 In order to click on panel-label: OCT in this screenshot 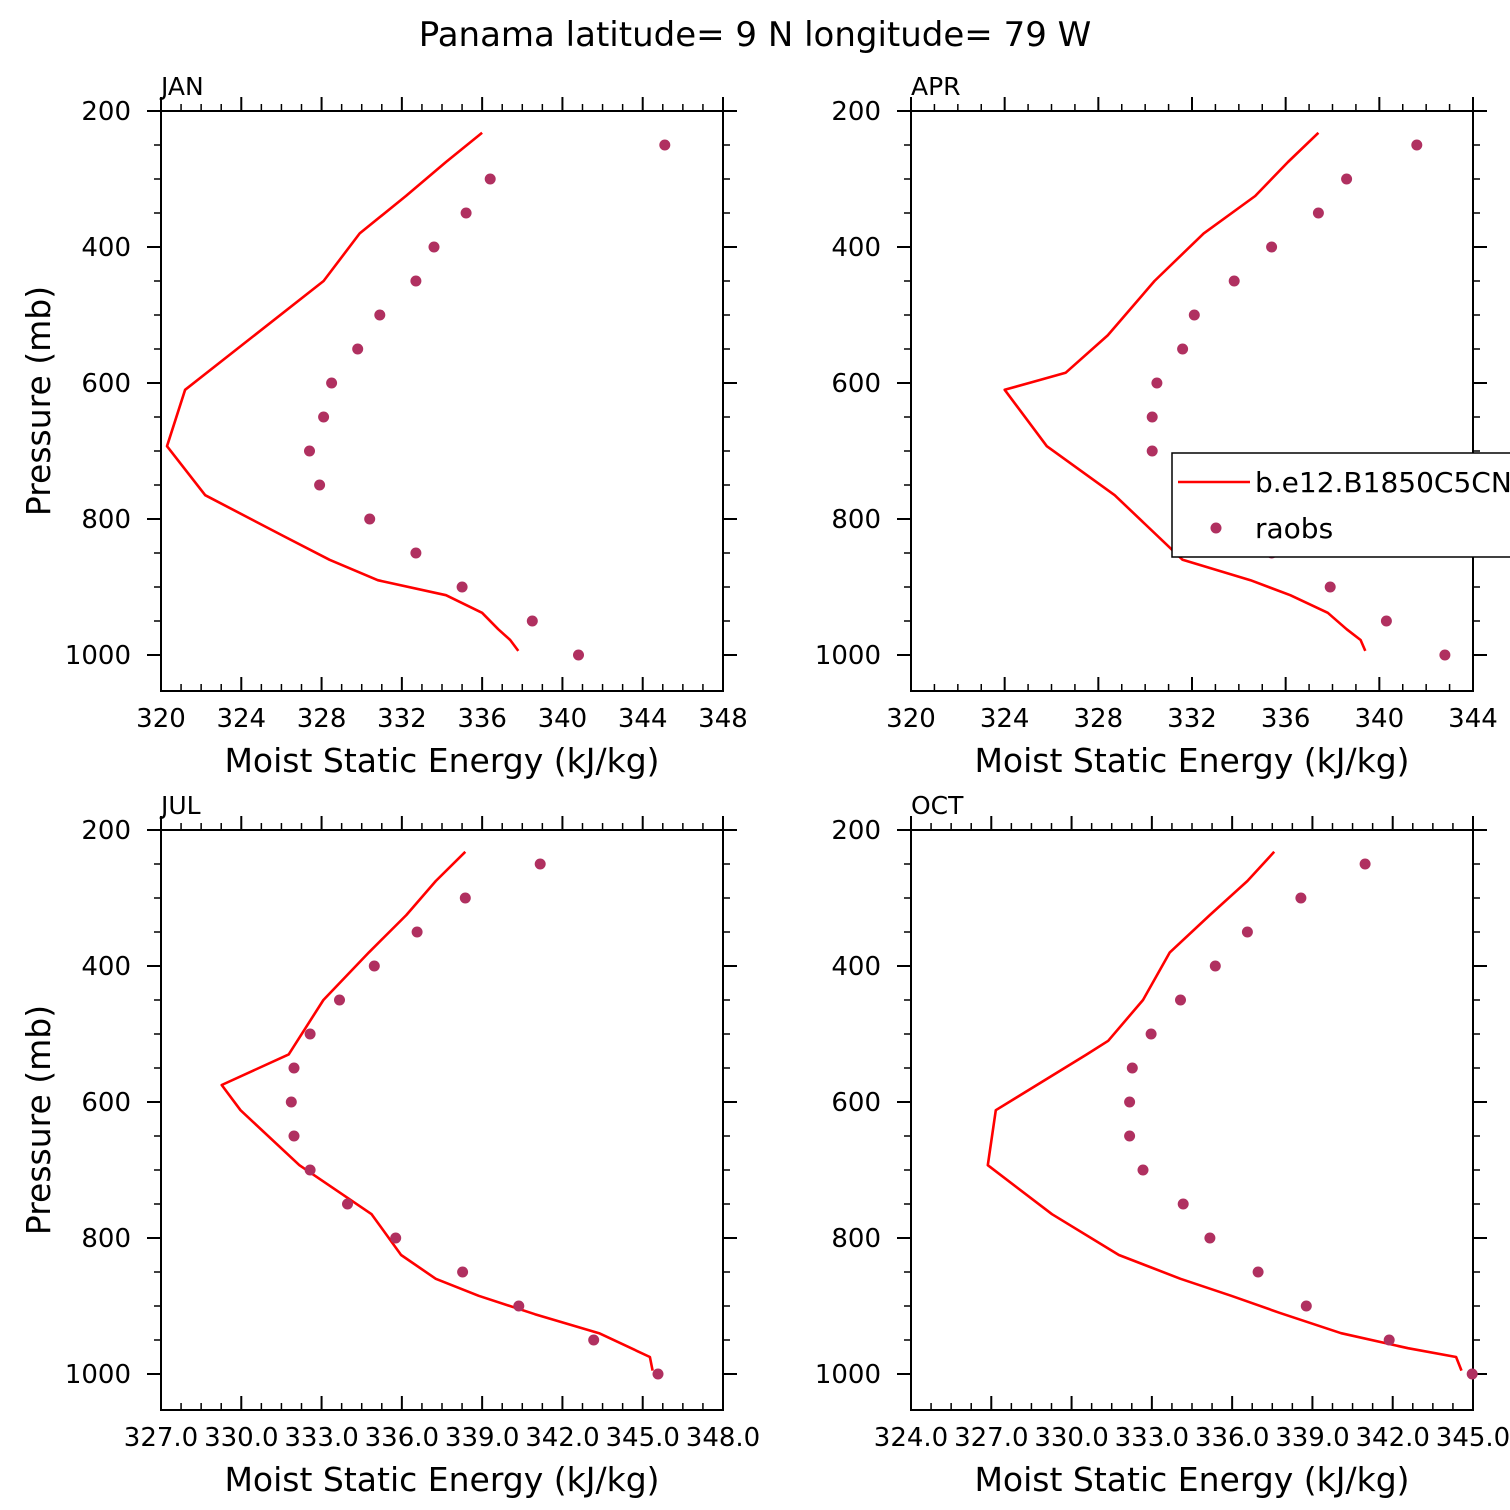, I will do `click(937, 805)`.